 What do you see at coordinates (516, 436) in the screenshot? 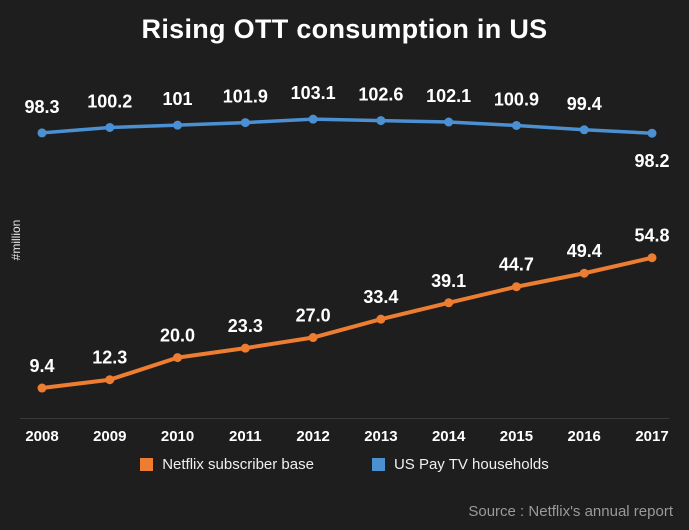
I see `x-tick-label: 2015` at bounding box center [516, 436].